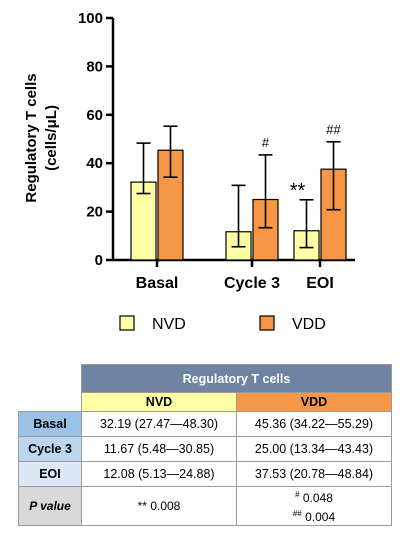  I want to click on legend-label-vdd: VDD, so click(309, 324).